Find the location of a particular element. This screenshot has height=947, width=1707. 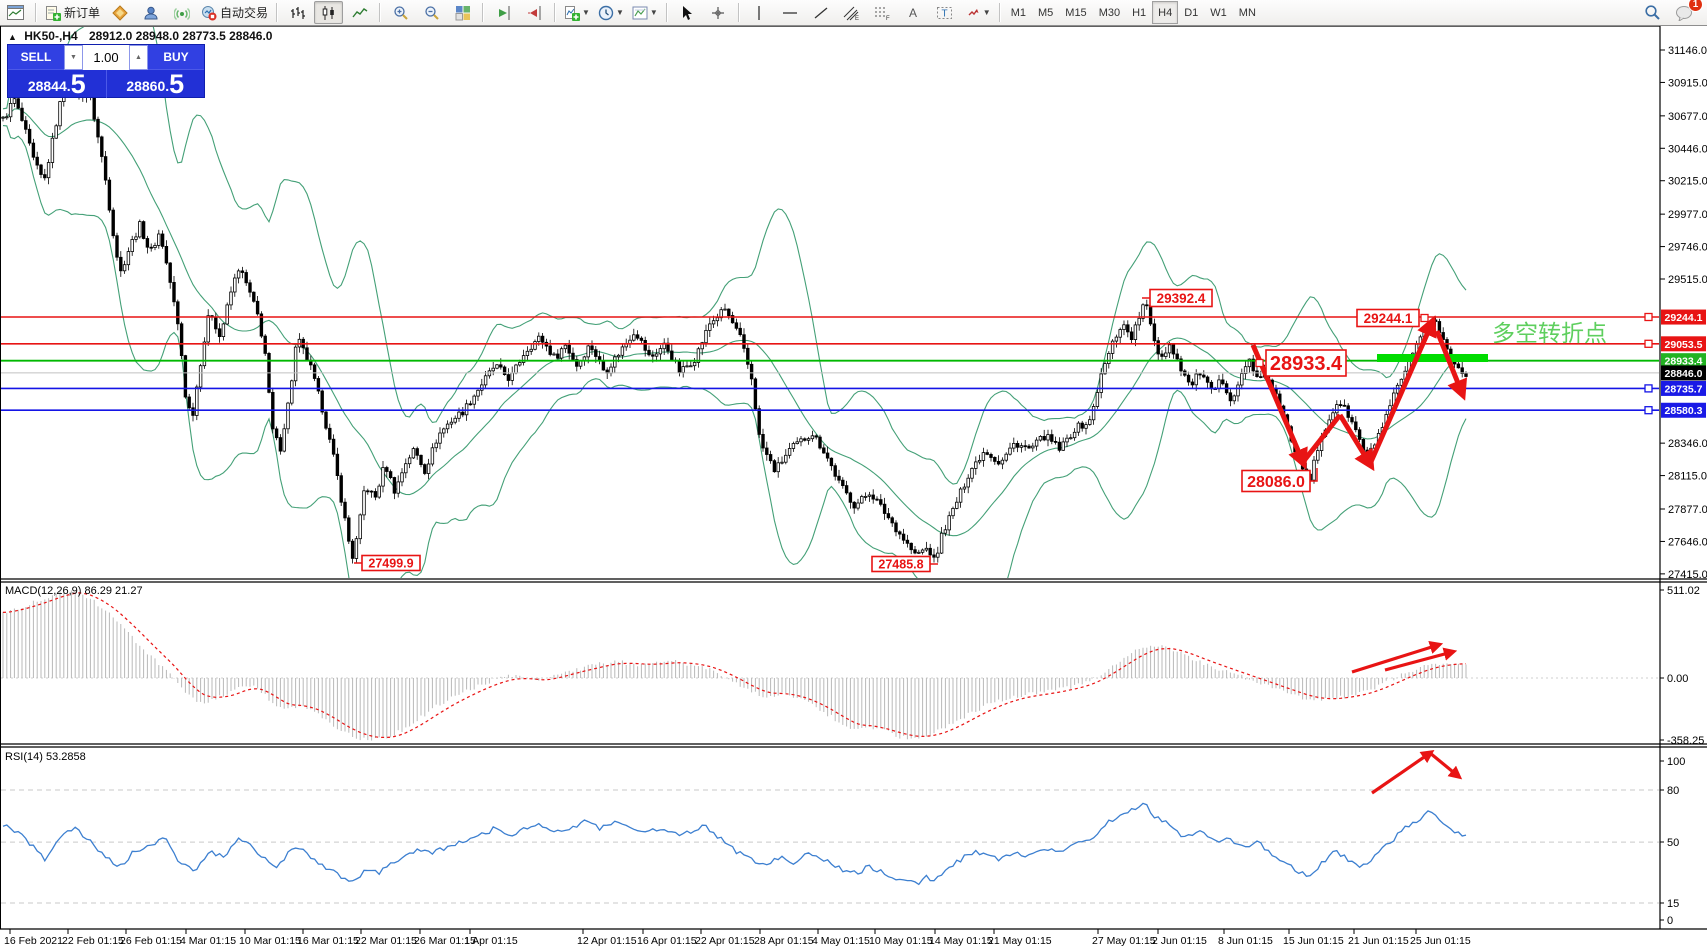

svg-text: 10 Mar 01:15 is located at coordinates (270, 941).